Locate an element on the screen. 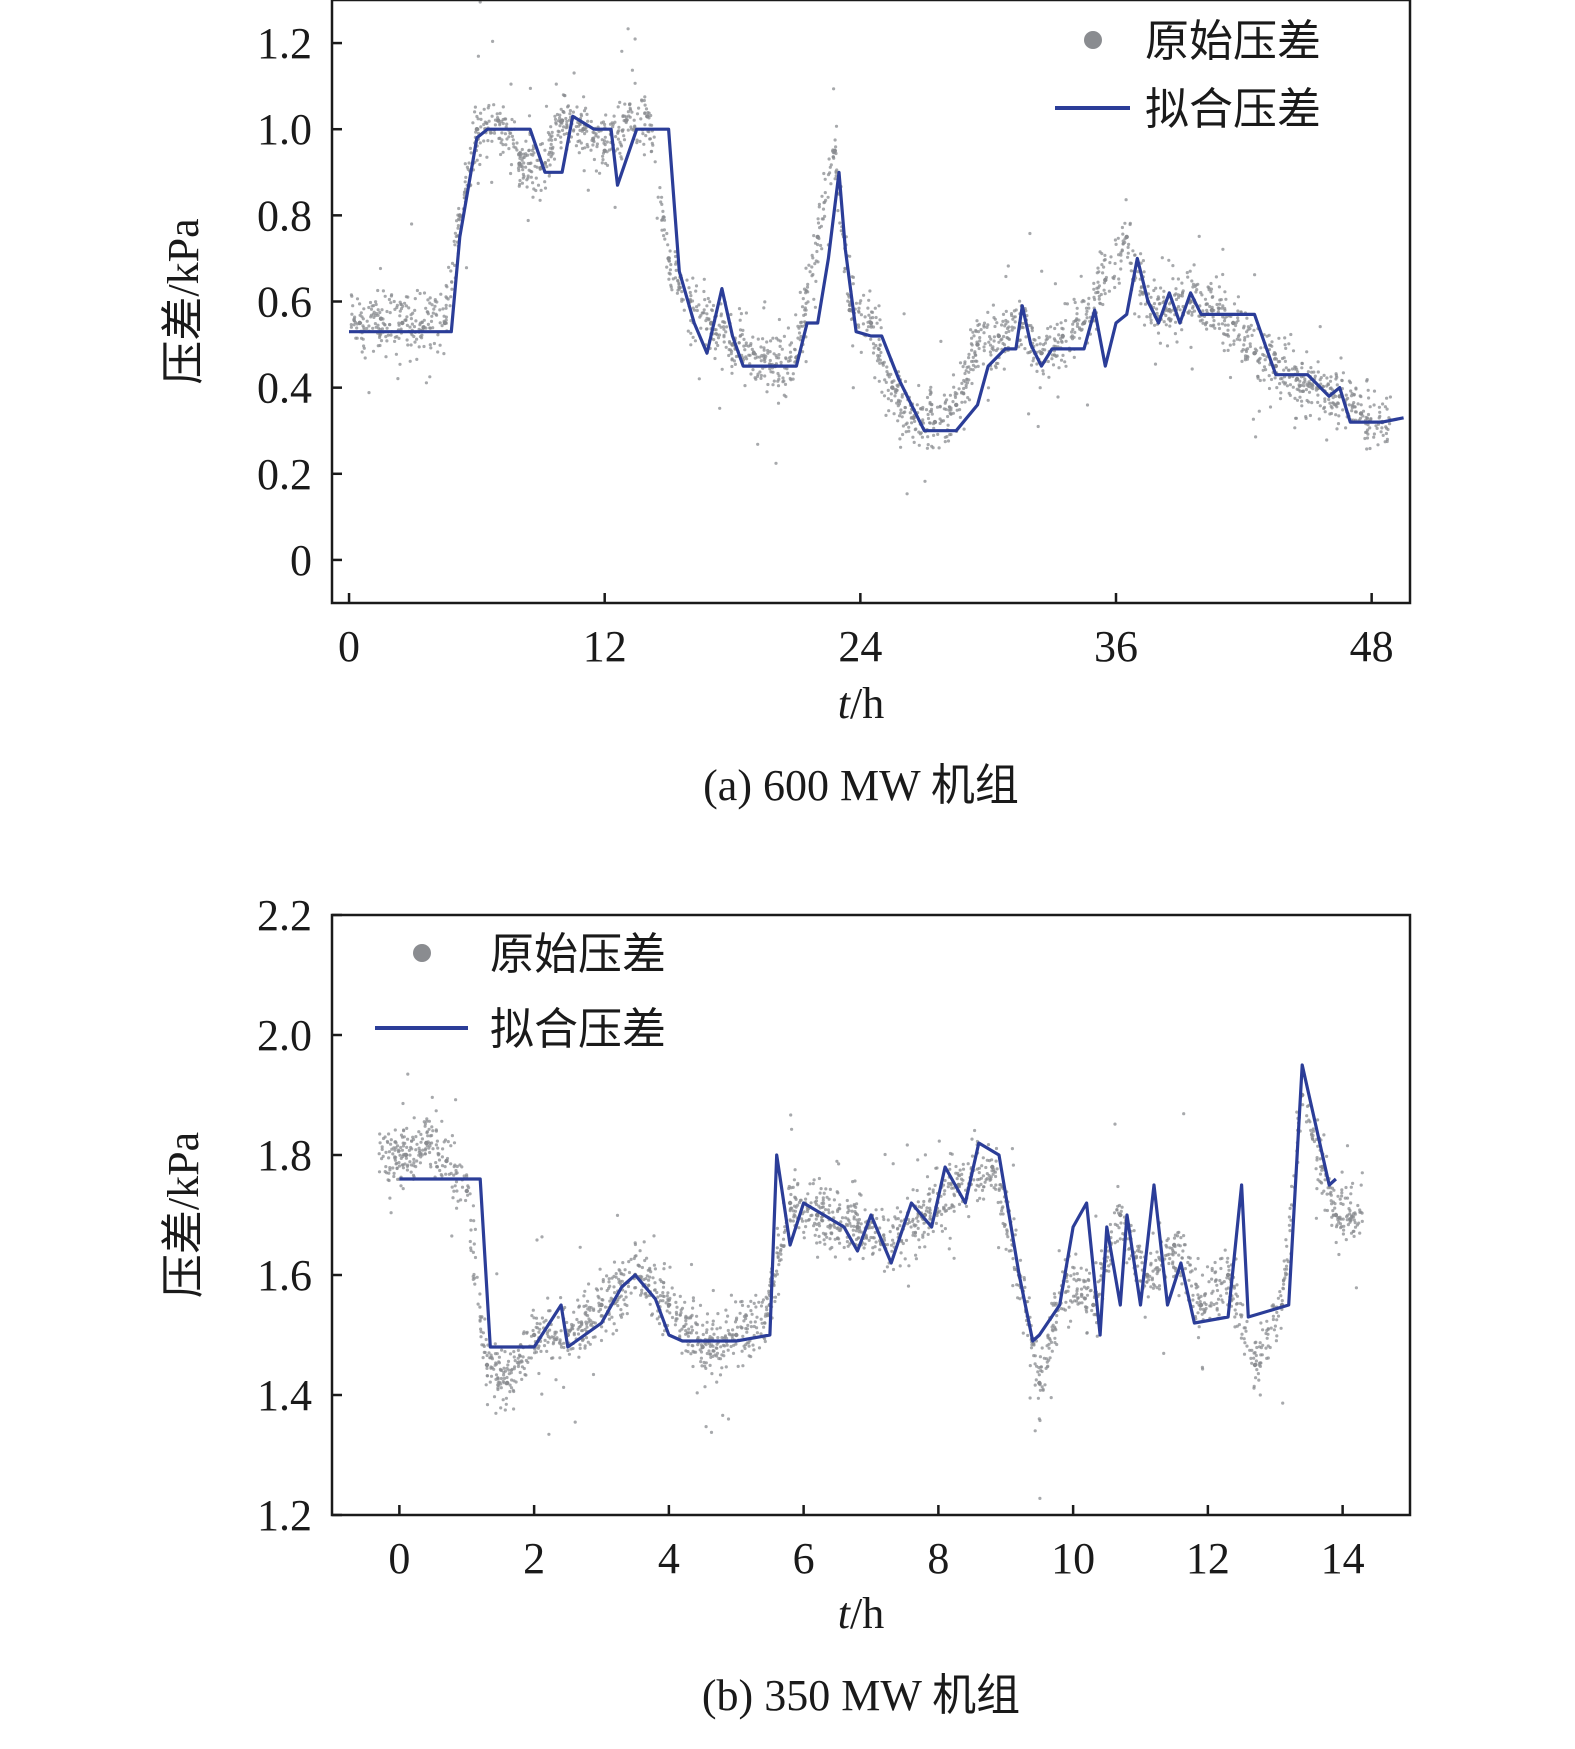 The width and height of the screenshot is (1575, 1749). x-axis-var-a: t is located at coordinates (845, 703).